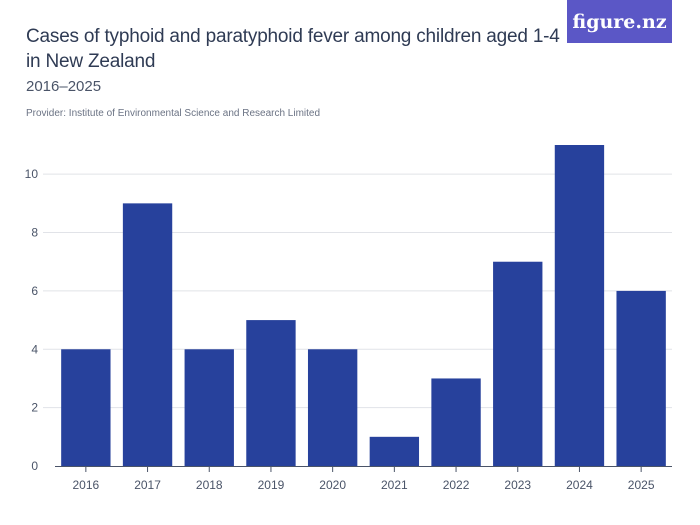 Image resolution: width=700 pixels, height=525 pixels. What do you see at coordinates (394, 485) in the screenshot?
I see `x-tick-label: 2021` at bounding box center [394, 485].